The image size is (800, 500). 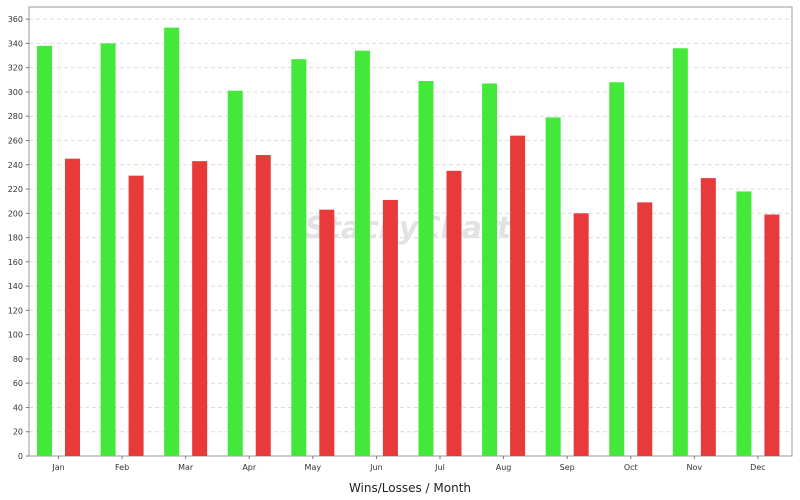 I want to click on x-axis-ticks: Jan Feb Mar Apr May Jun Jul Aug Sep Oct Nov Dec, so click(x=408, y=464).